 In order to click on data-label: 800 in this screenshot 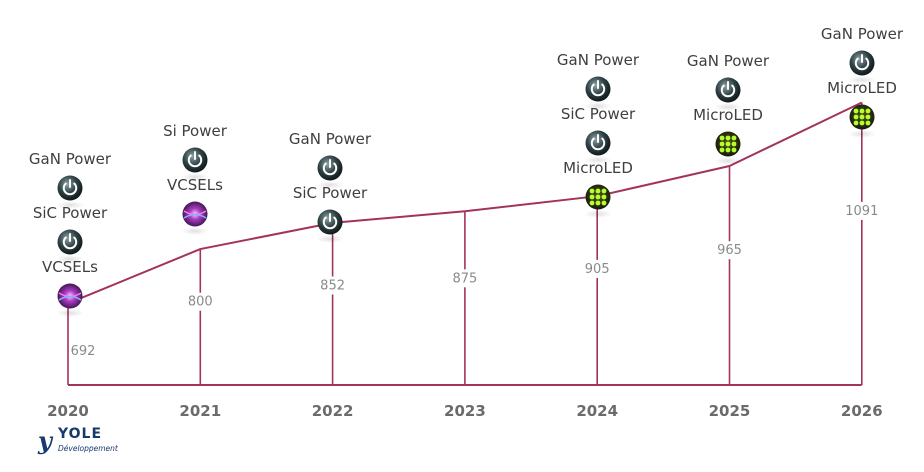, I will do `click(200, 302)`.